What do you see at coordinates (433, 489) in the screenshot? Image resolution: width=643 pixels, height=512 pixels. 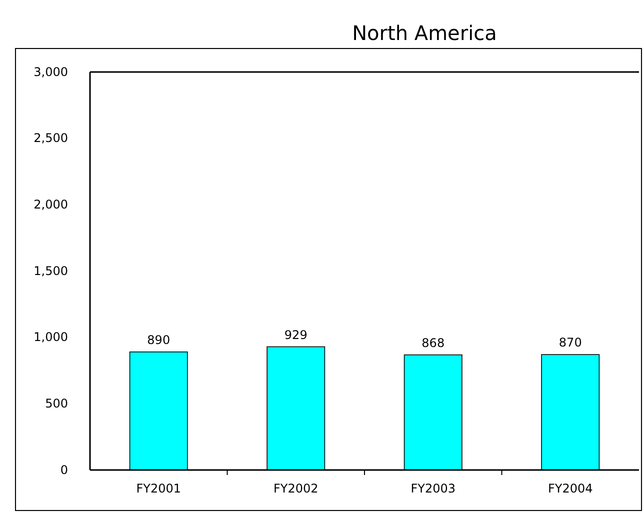 I see `x-tick-label: FY2003` at bounding box center [433, 489].